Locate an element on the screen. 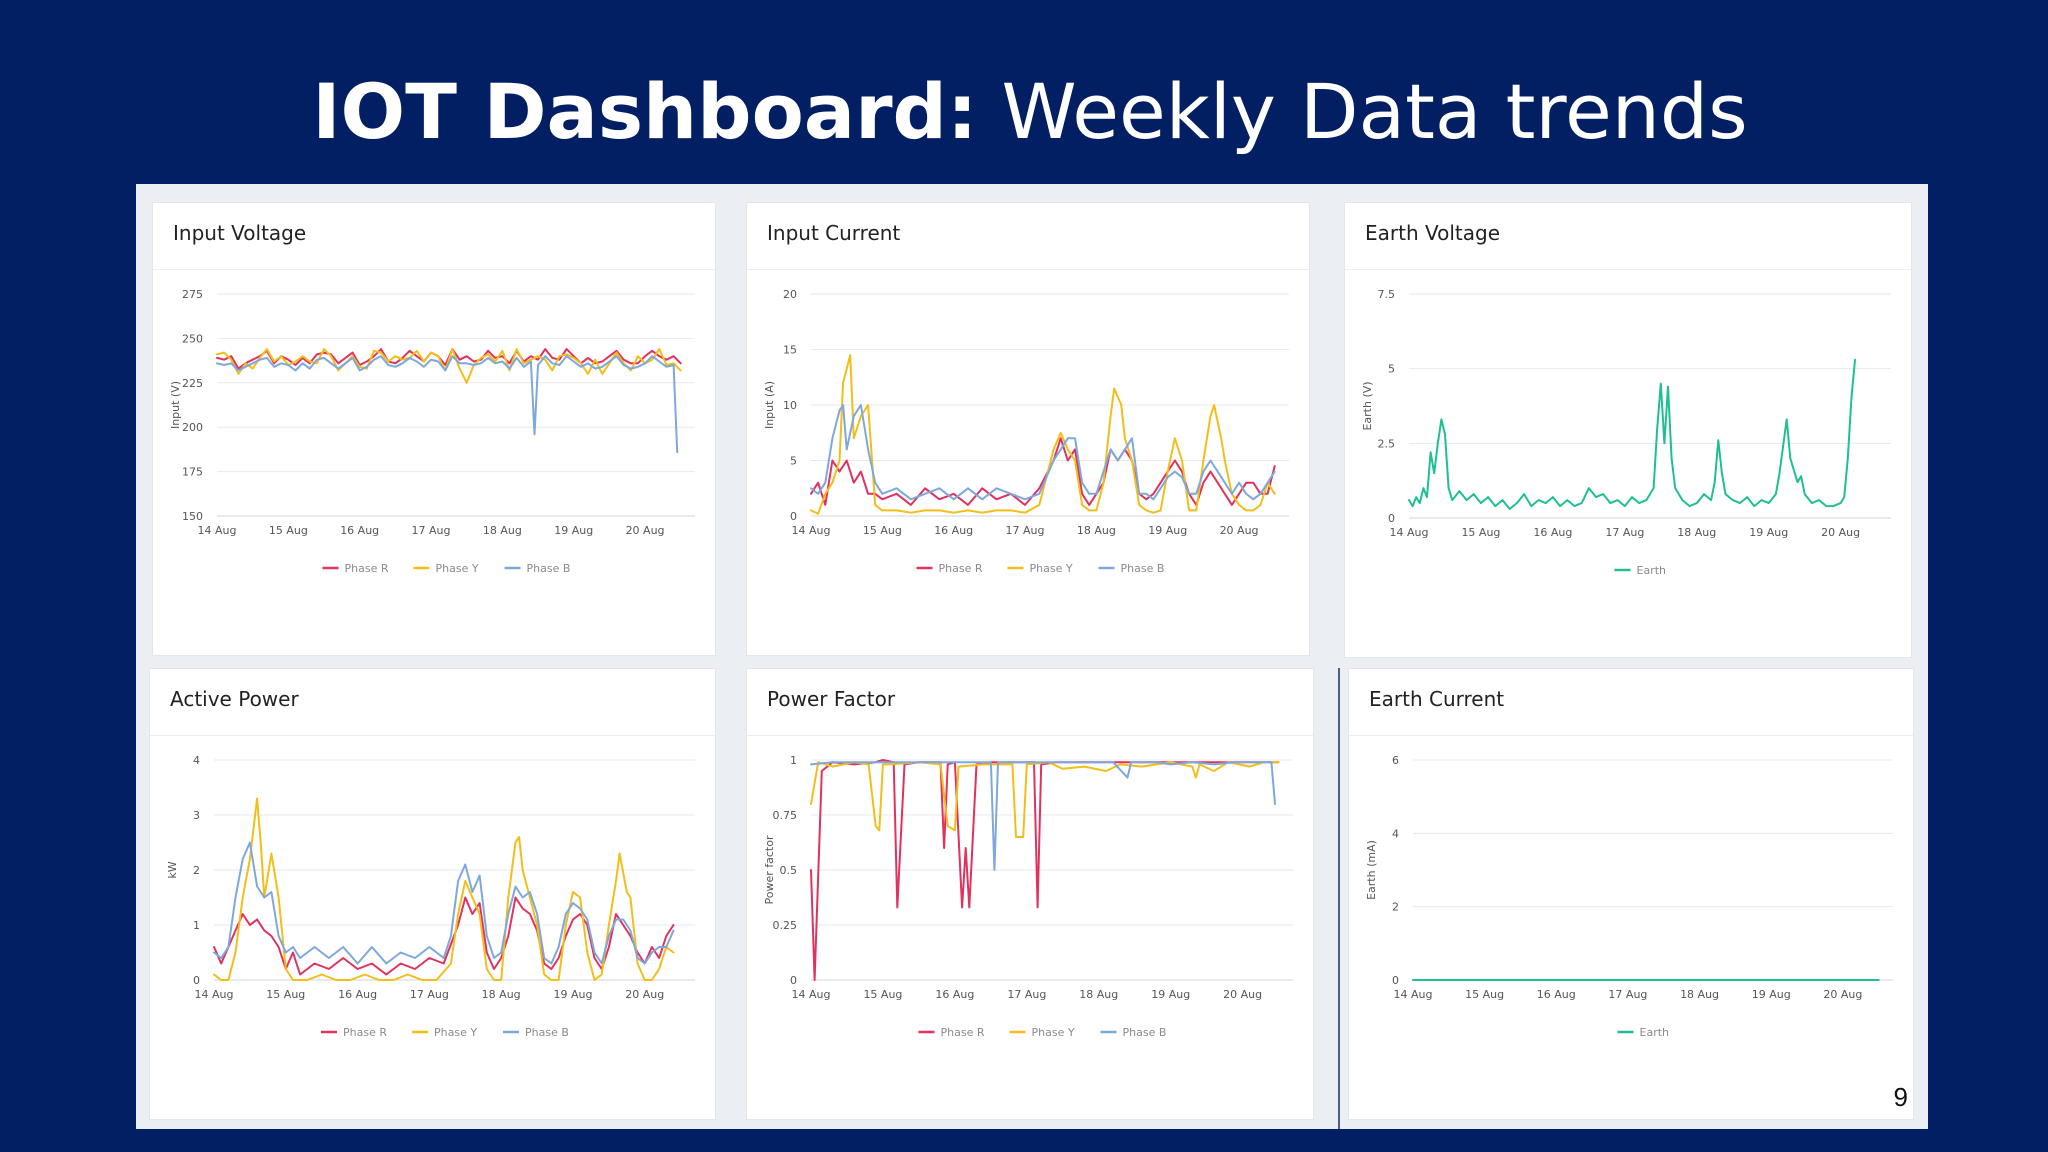 The image size is (2048, 1152). panel-seam is located at coordinates (1339, 898).